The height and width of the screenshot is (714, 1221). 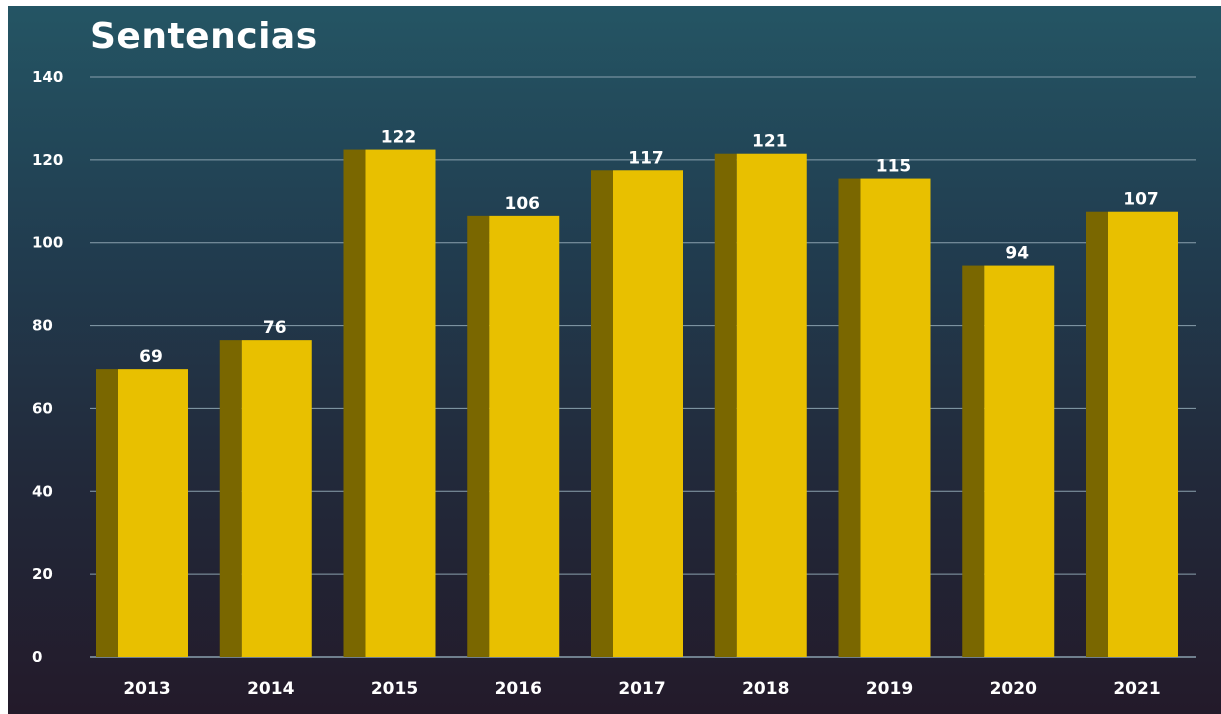 I want to click on y-axis-ticks: 0 20 40 60 80 100 120 140, so click(x=47, y=367).